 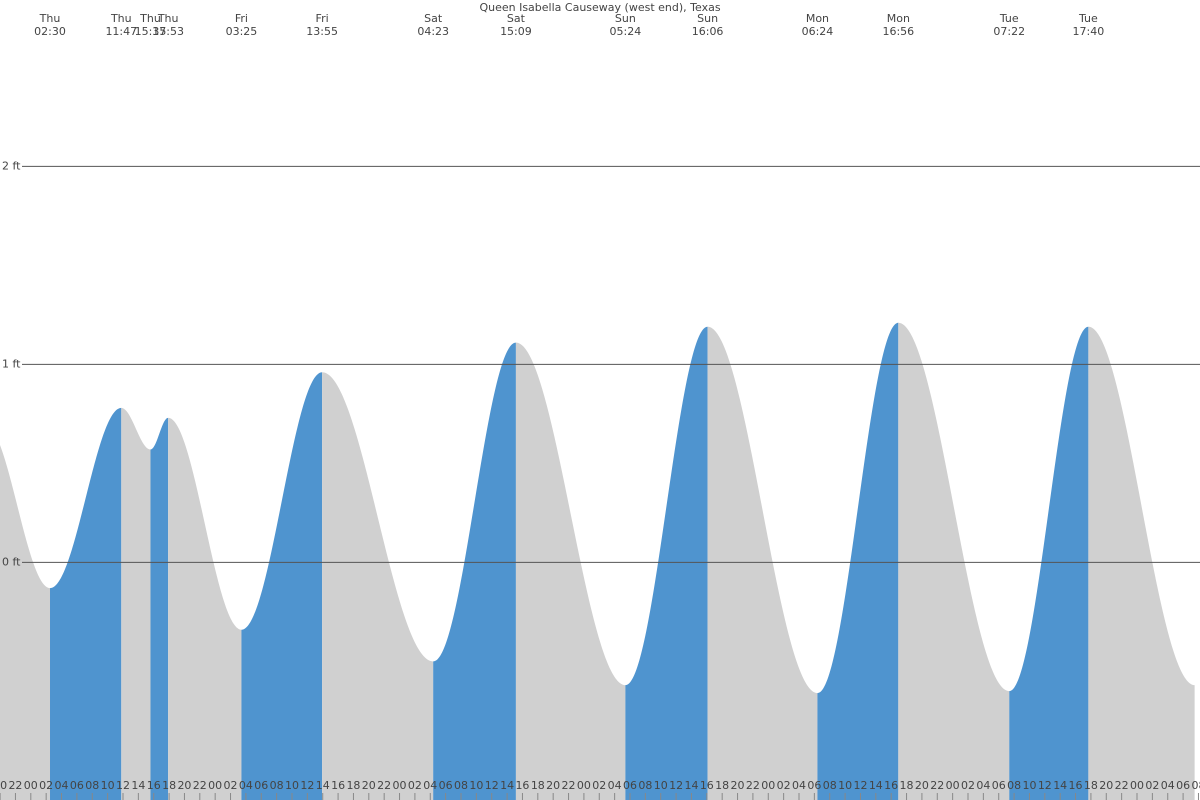 What do you see at coordinates (242, 31) in the screenshot?
I see `event-time: 03:25` at bounding box center [242, 31].